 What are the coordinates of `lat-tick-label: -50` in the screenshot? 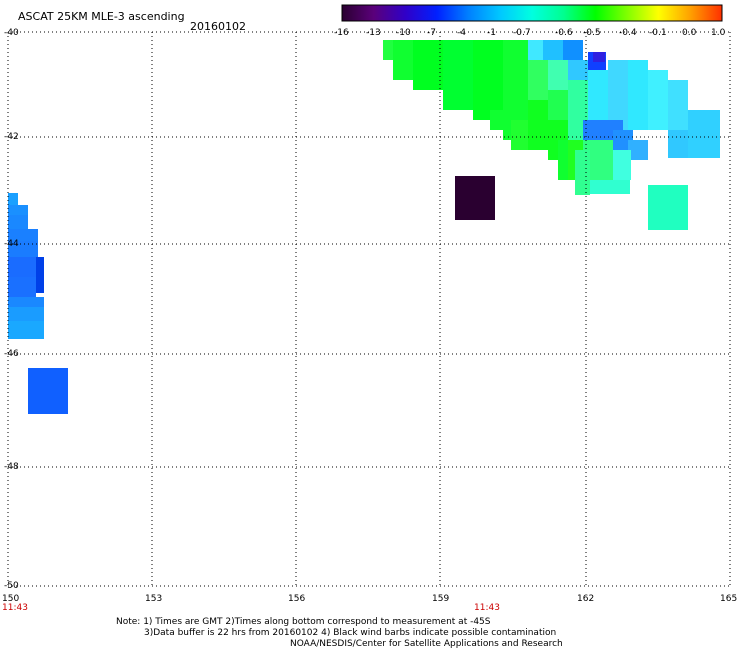 It's located at (11, 586).